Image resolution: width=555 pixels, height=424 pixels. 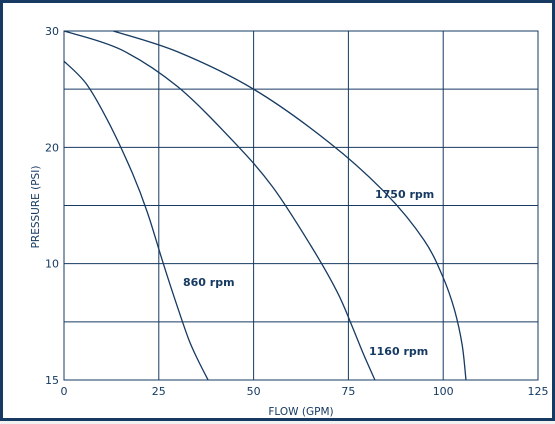 What do you see at coordinates (209, 282) in the screenshot?
I see `curve-label-860-rpm: 860 rpm` at bounding box center [209, 282].